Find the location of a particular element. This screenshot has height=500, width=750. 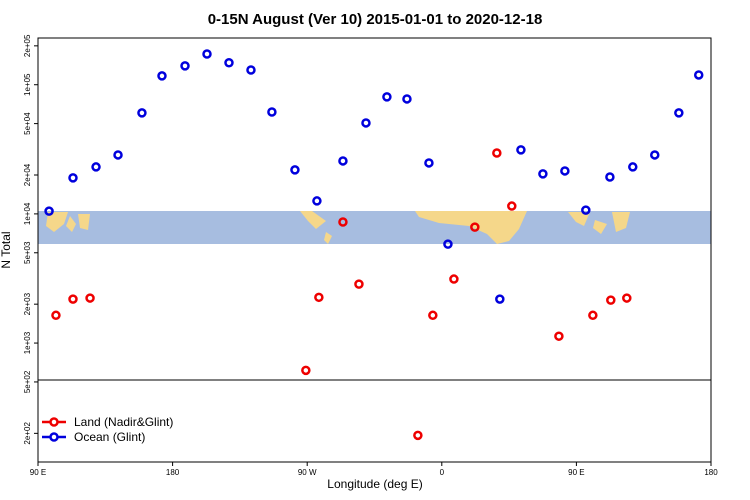

map-band is located at coordinates (374, 227).